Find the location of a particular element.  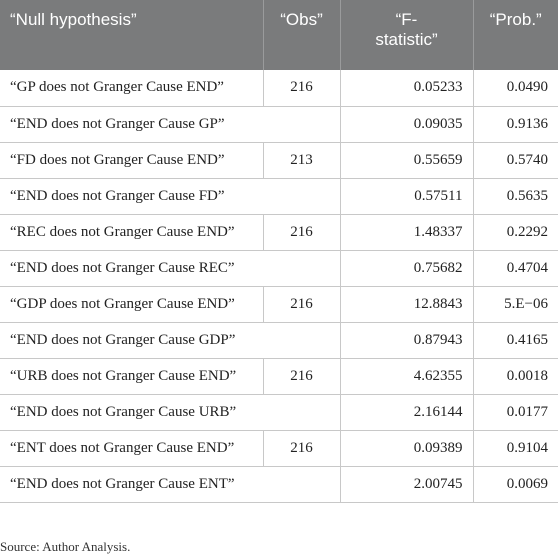

cell-prob: 0.0069 is located at coordinates (515, 484).